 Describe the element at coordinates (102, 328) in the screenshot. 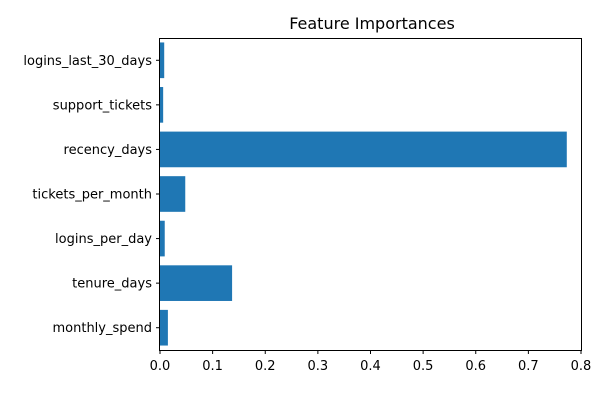

I see `y-tick-label: monthly_spend` at that location.